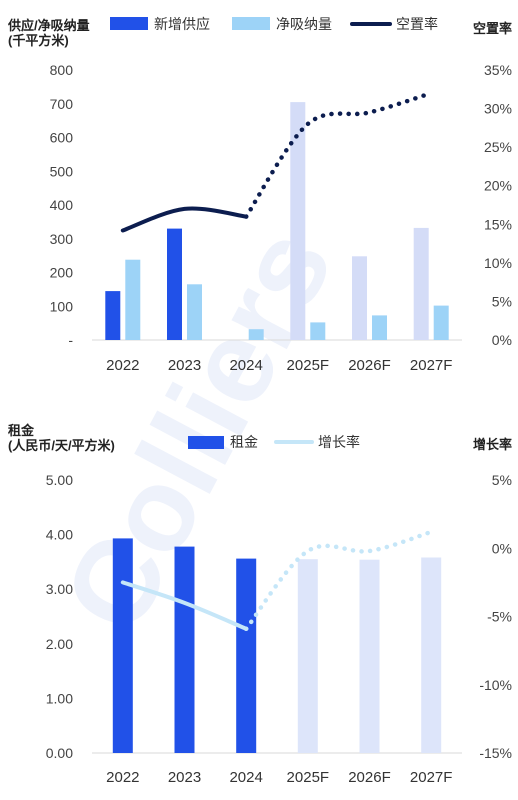 The width and height of the screenshot is (518, 800). I want to click on legend-label: 租金, so click(244, 442).